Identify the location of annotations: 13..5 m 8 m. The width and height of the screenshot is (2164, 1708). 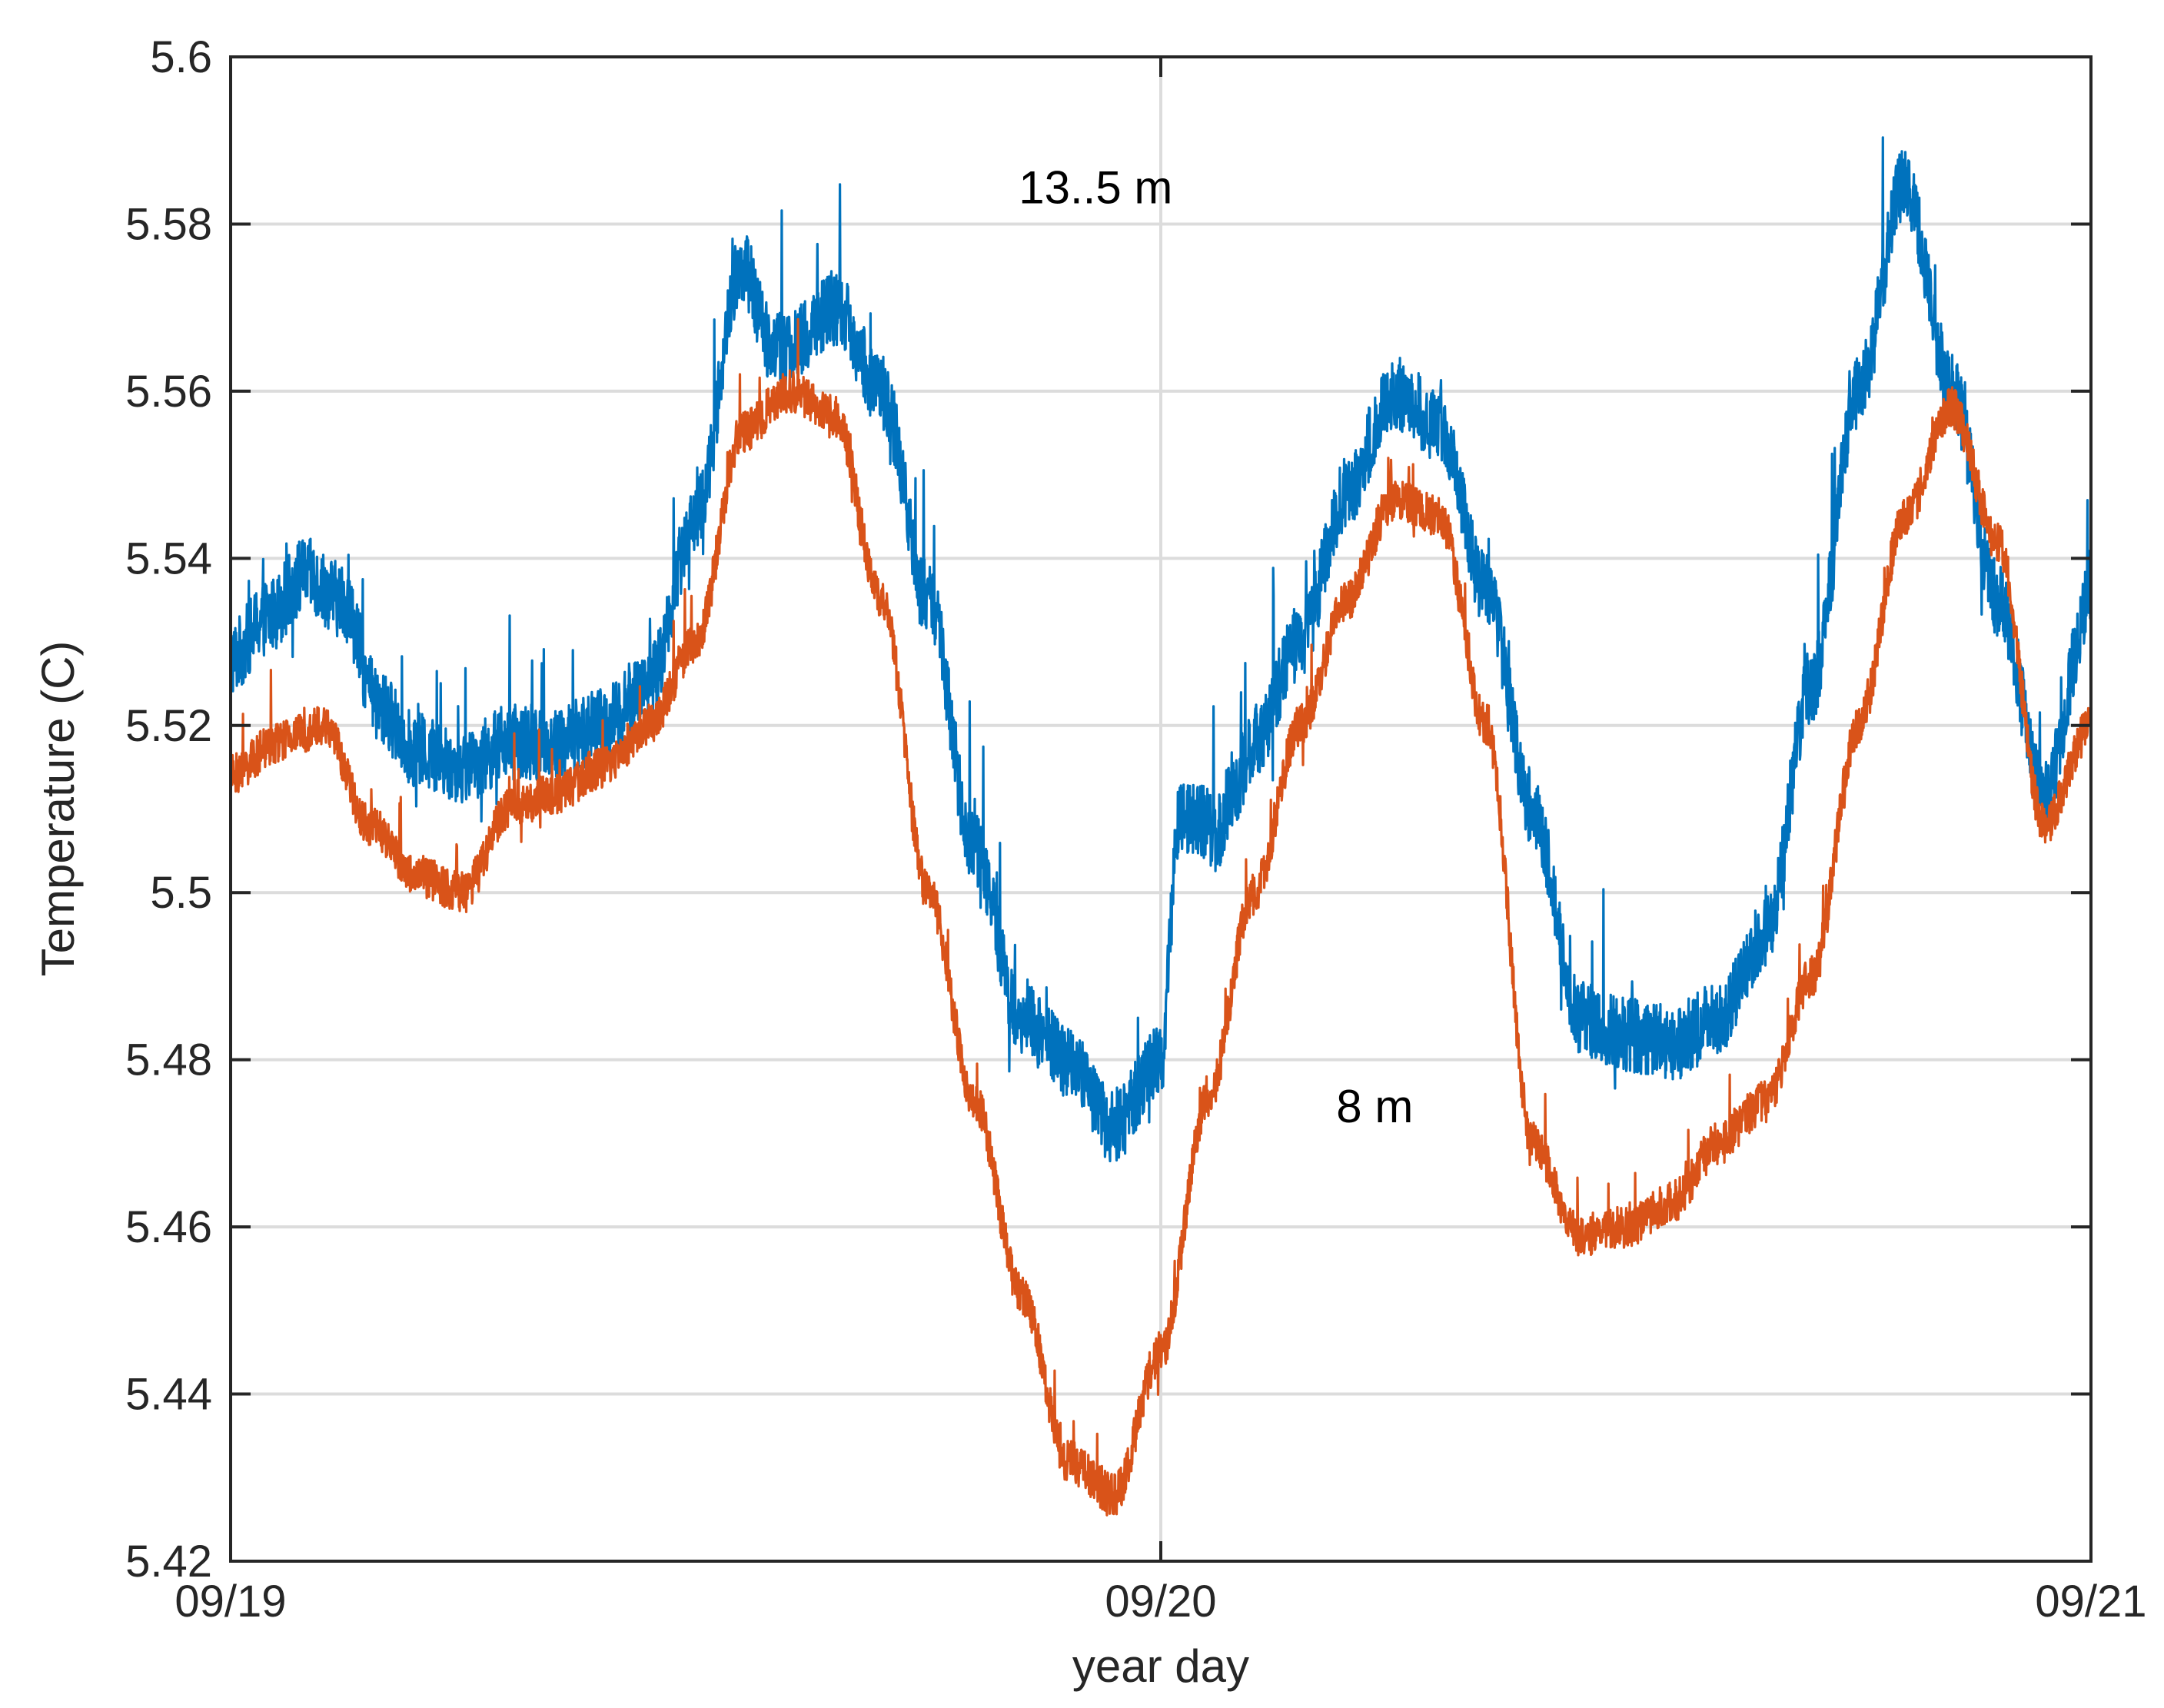
(1216, 646).